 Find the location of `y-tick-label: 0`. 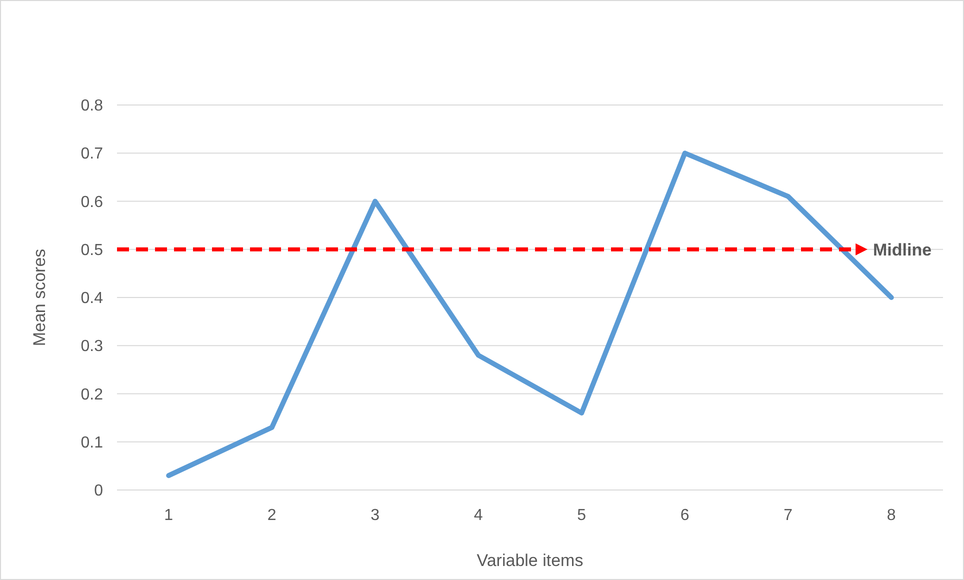

y-tick-label: 0 is located at coordinates (99, 491).